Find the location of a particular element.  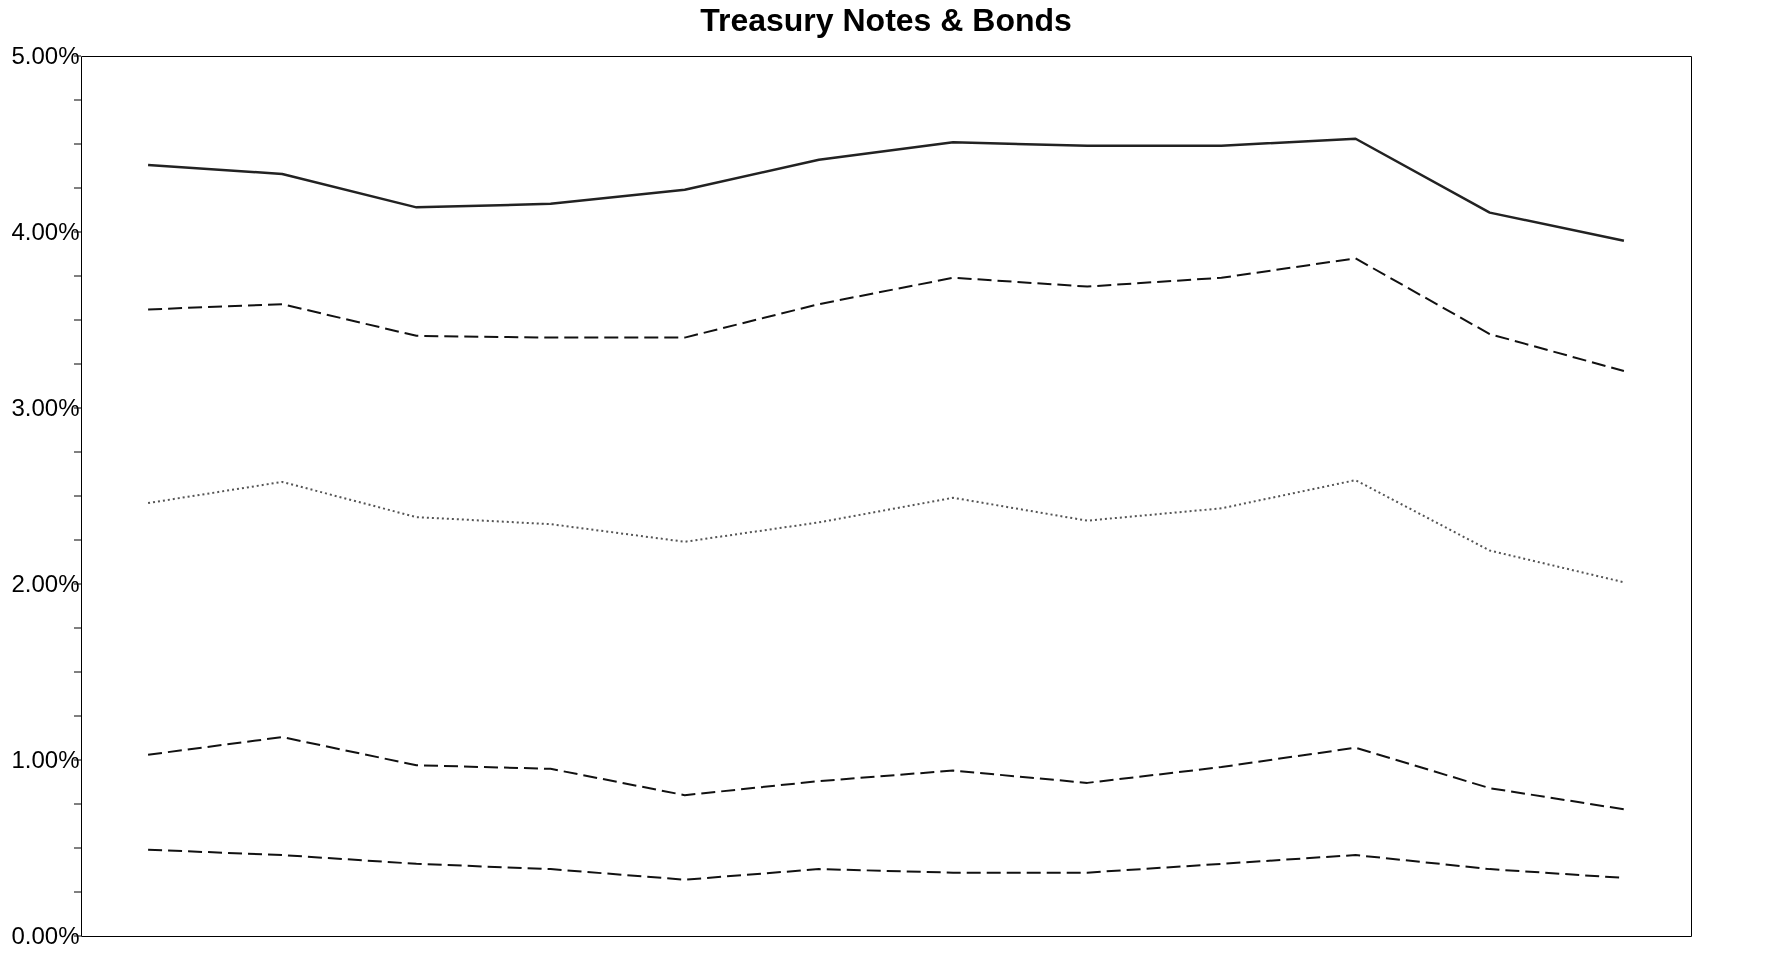

y-tick-label: 1.00% is located at coordinates (45, 759).